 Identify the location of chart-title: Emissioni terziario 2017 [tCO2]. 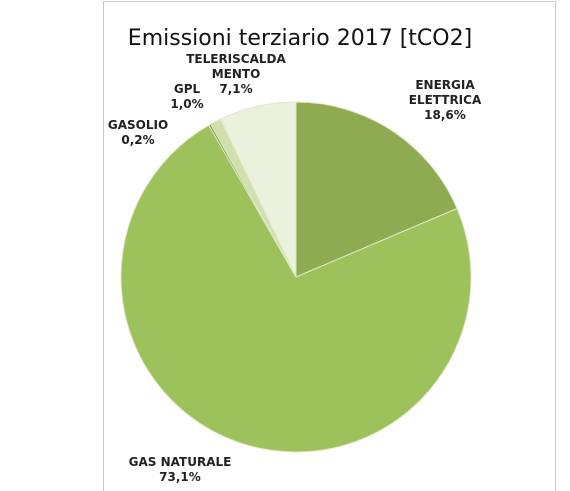
(300, 38).